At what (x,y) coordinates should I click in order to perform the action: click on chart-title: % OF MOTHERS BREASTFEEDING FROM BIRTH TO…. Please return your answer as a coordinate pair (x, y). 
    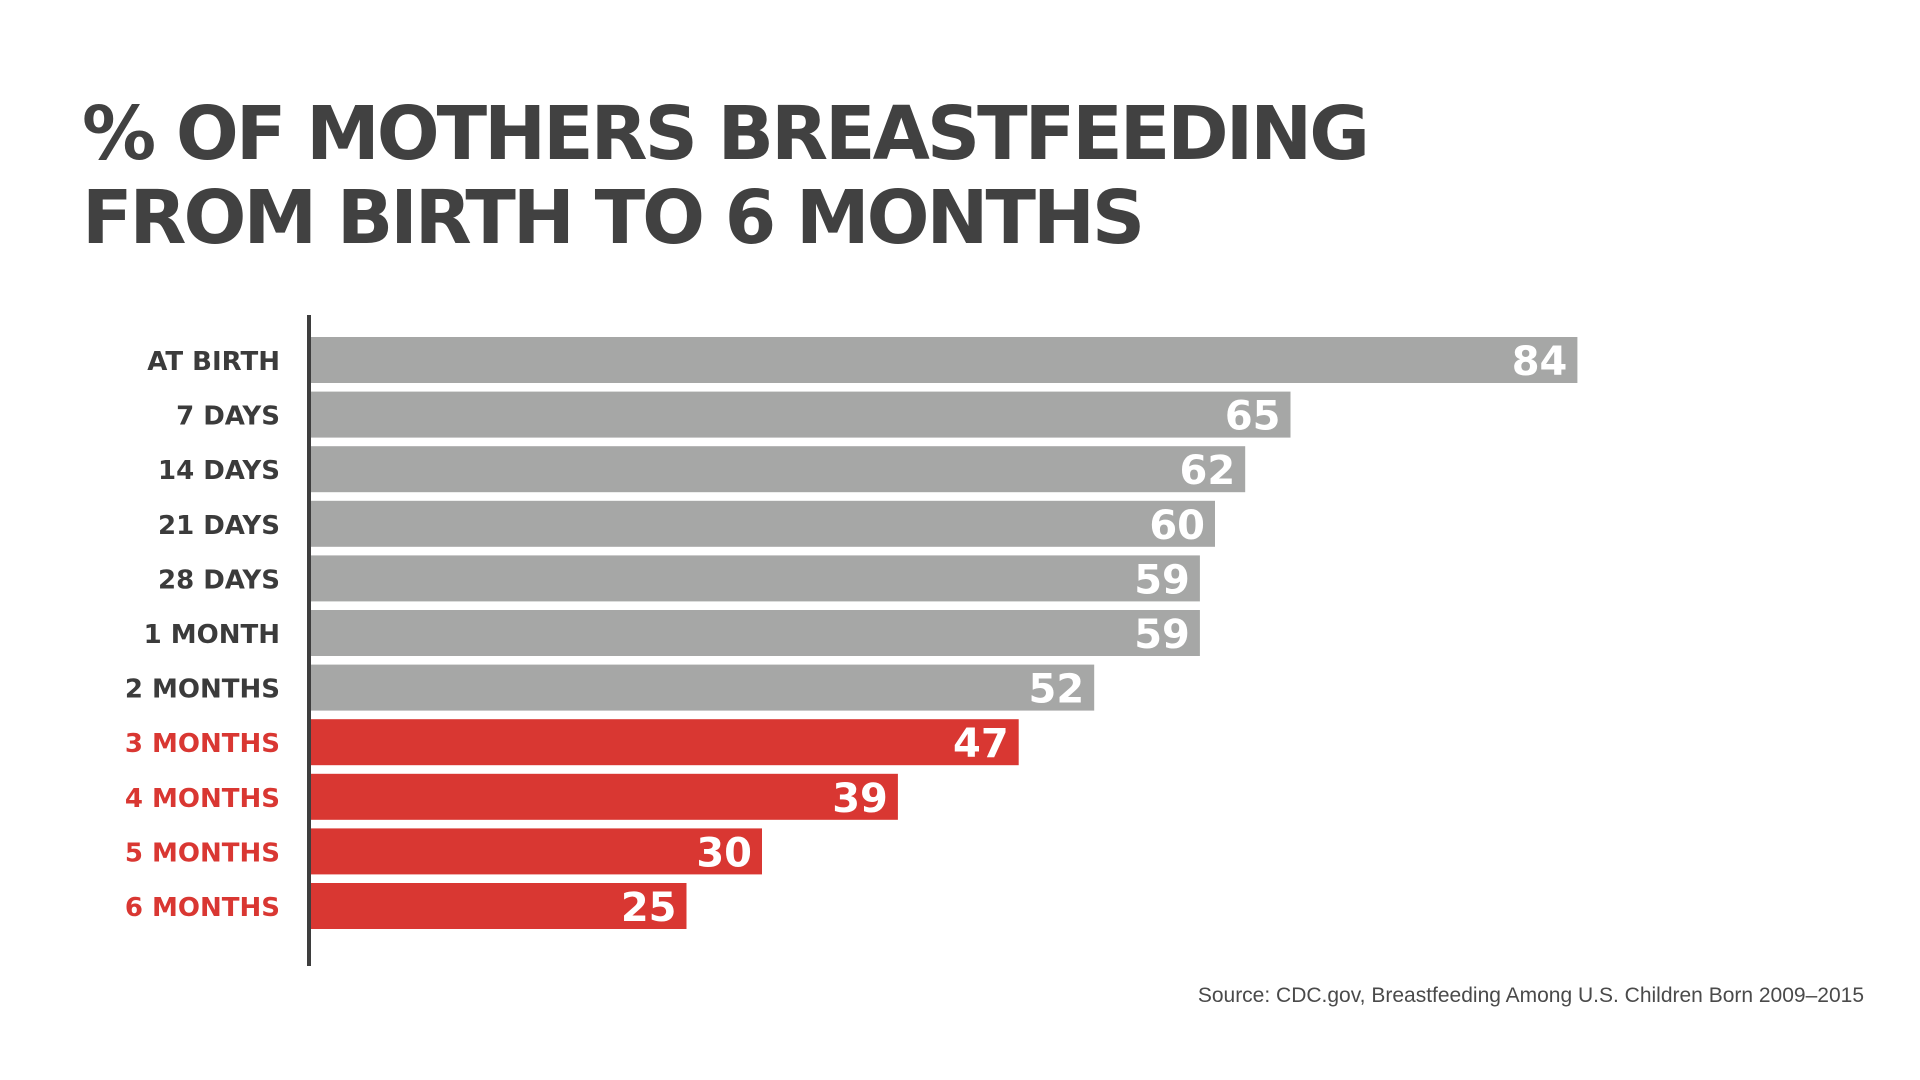
    Looking at the image, I should click on (726, 176).